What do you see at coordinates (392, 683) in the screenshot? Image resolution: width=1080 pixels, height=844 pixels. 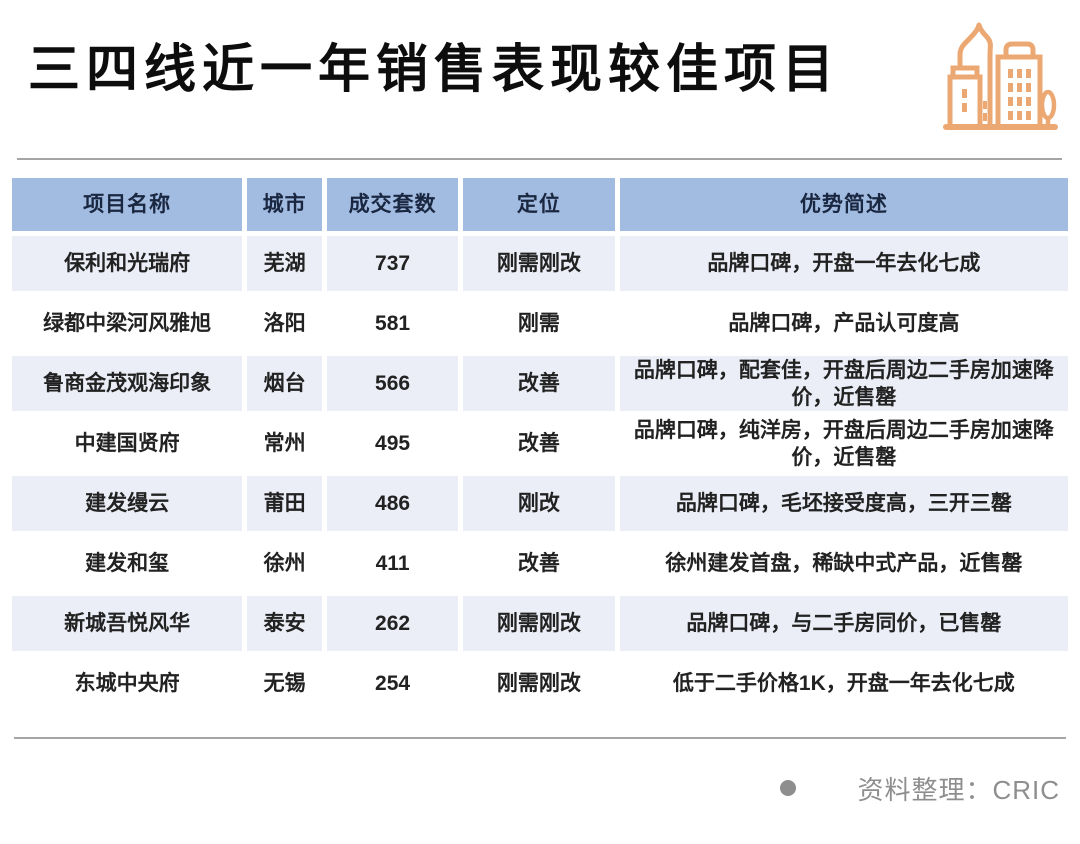 I see `table-cell: 254` at bounding box center [392, 683].